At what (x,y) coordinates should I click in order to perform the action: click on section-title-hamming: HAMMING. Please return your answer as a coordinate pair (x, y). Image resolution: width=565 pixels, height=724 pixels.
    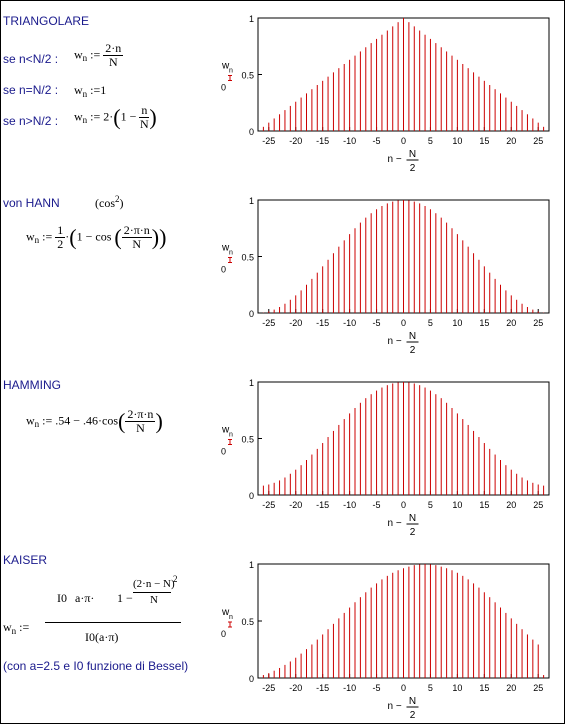
    Looking at the image, I should click on (32, 385).